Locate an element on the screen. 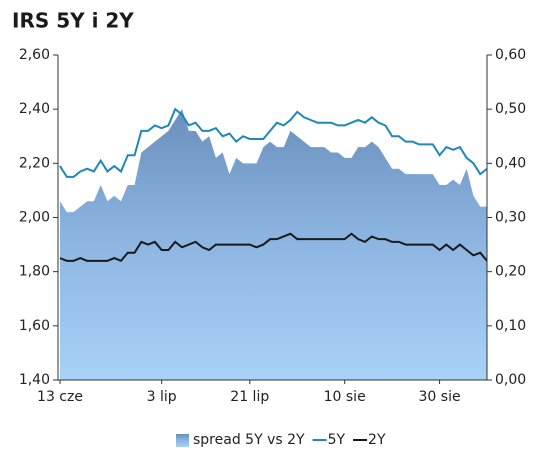  y-tick-label: 2,00 is located at coordinates (34, 218).